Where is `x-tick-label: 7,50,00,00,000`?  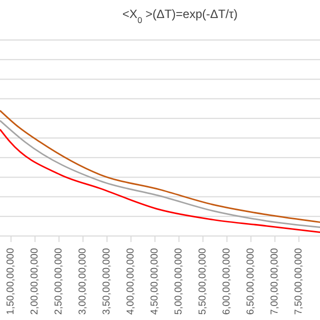 x-tick-label: 7,50,00,00,000 is located at coordinates (298, 281).